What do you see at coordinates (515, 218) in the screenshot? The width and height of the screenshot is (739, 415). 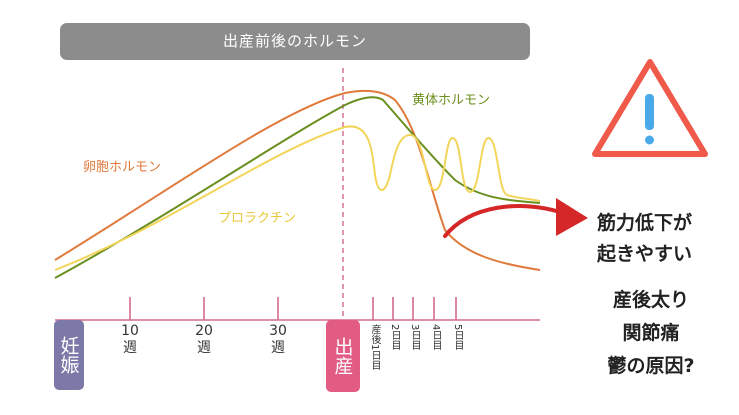 I see `curved-arrow-icon` at bounding box center [515, 218].